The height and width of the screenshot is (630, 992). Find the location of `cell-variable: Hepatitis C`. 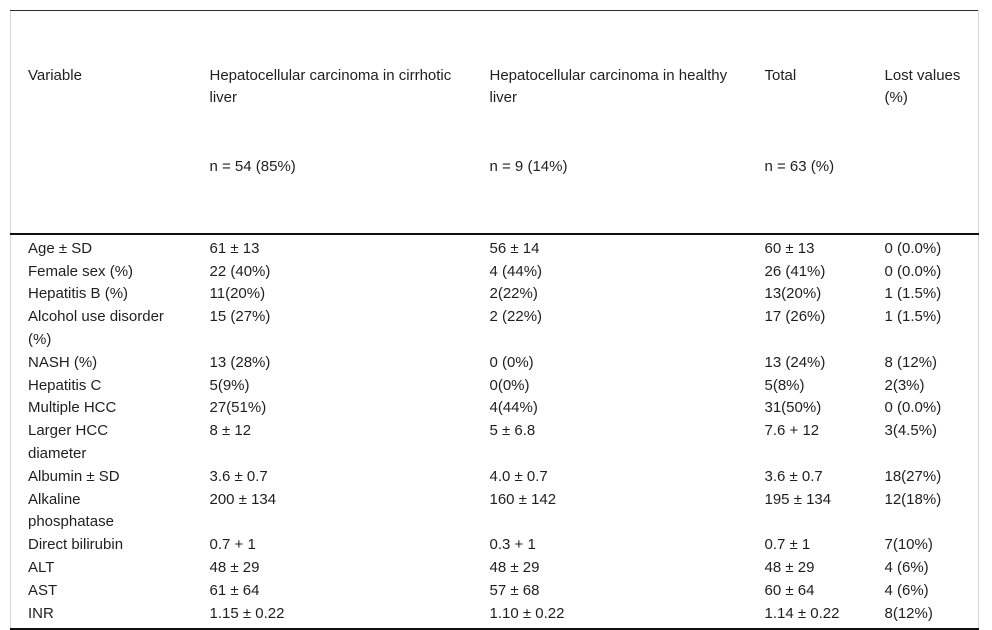

cell-variable: Hepatitis C is located at coordinates (65, 385).